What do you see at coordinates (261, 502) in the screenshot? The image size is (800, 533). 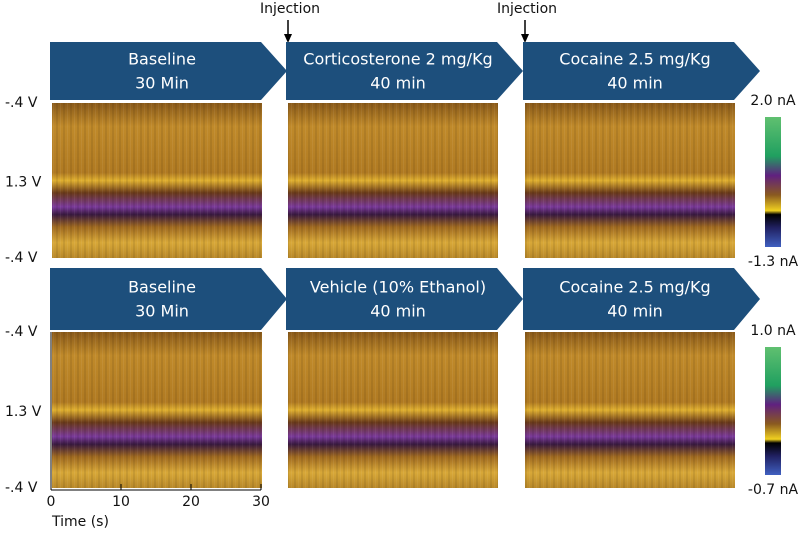 I see `x-tick-label: 30` at bounding box center [261, 502].